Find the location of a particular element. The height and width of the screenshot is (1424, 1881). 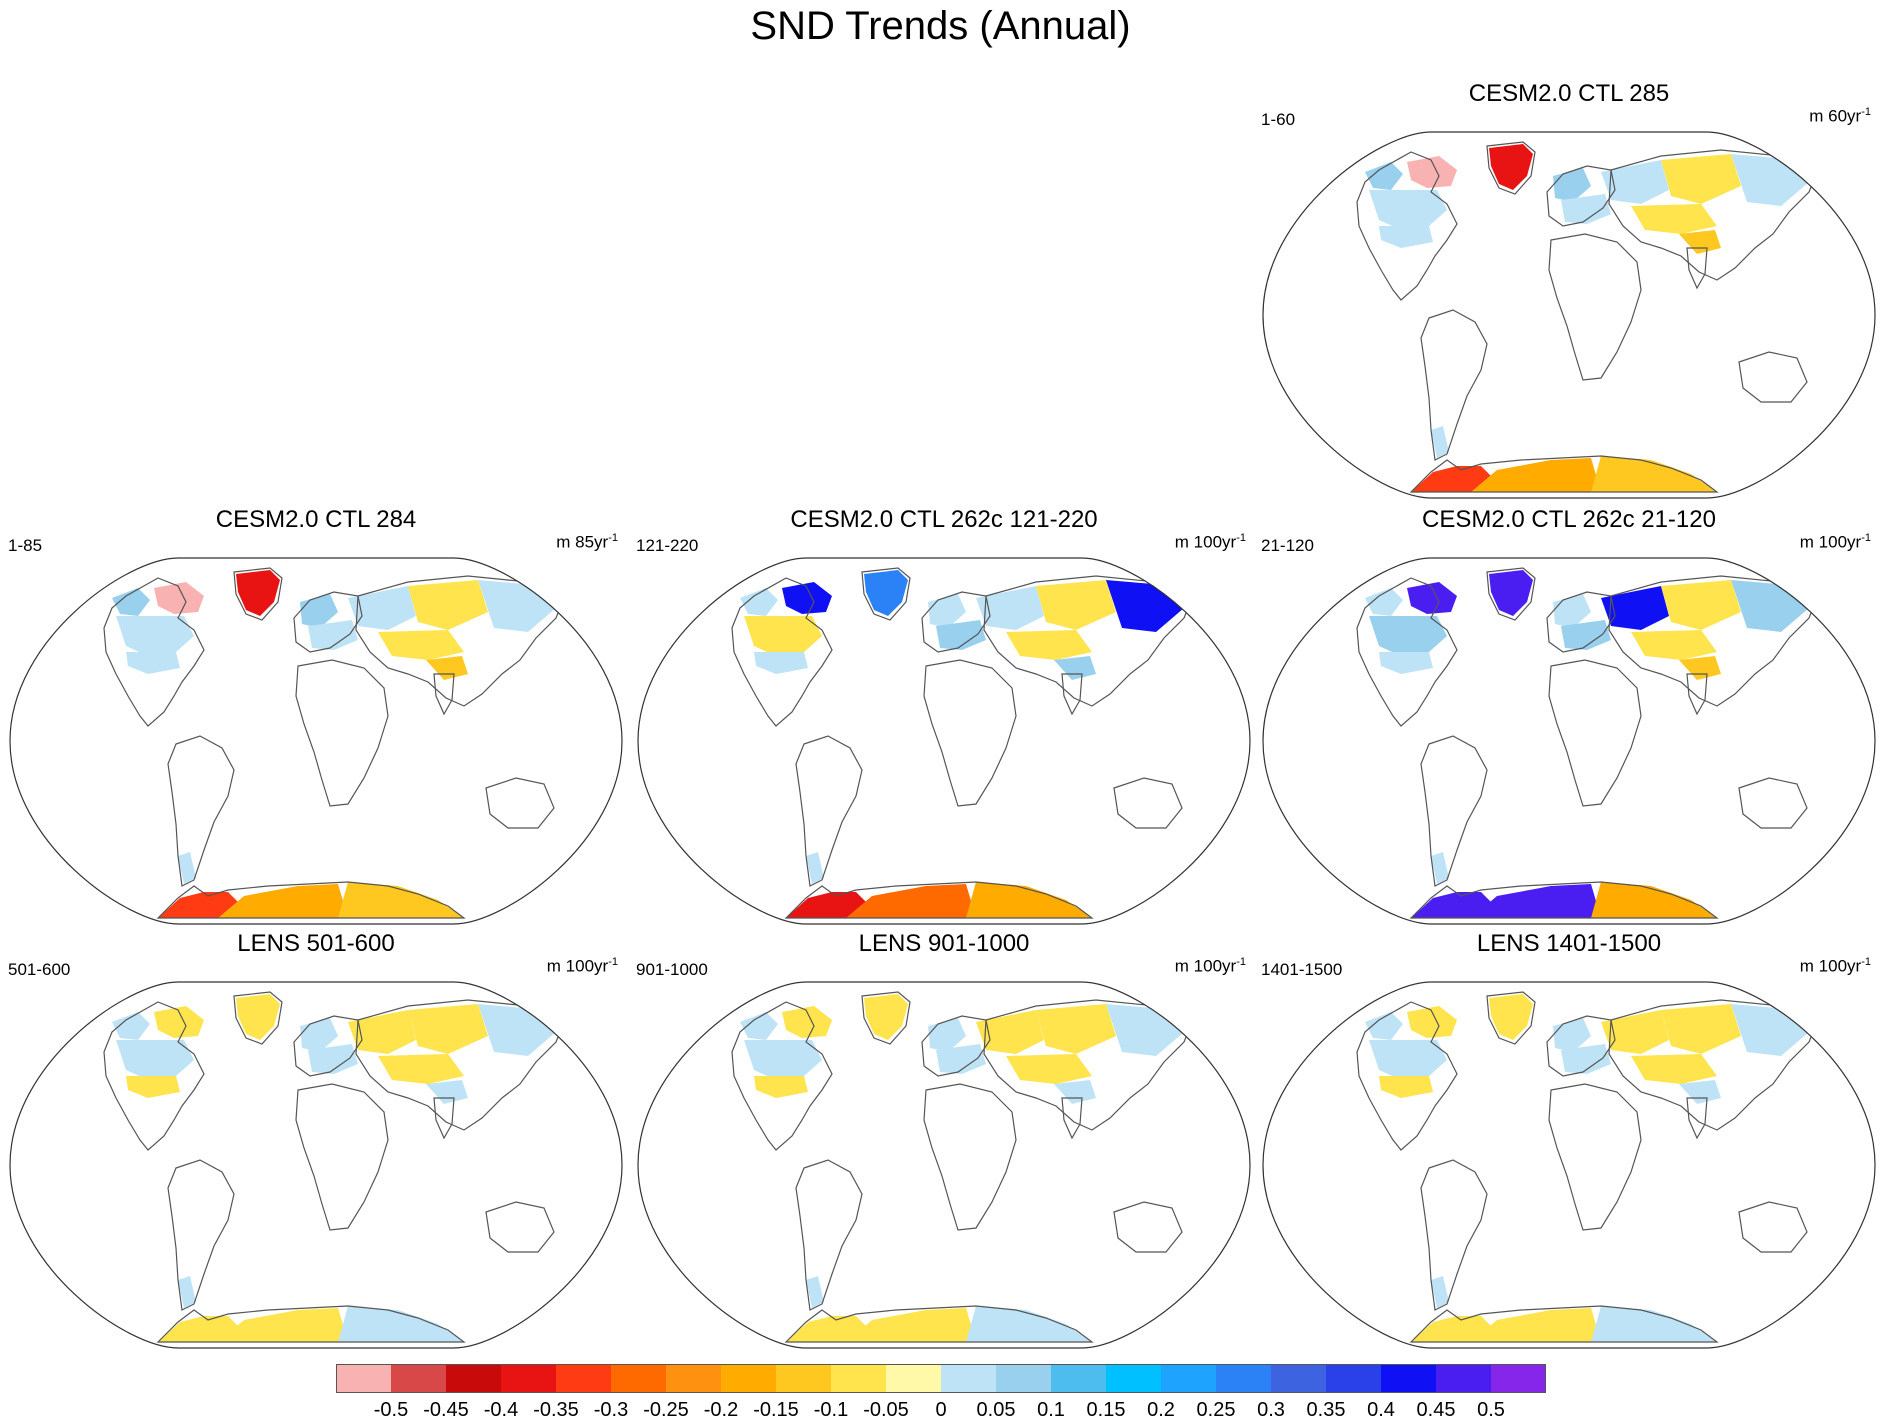

colorbar-tick-label: -0.5 is located at coordinates (391, 1409).